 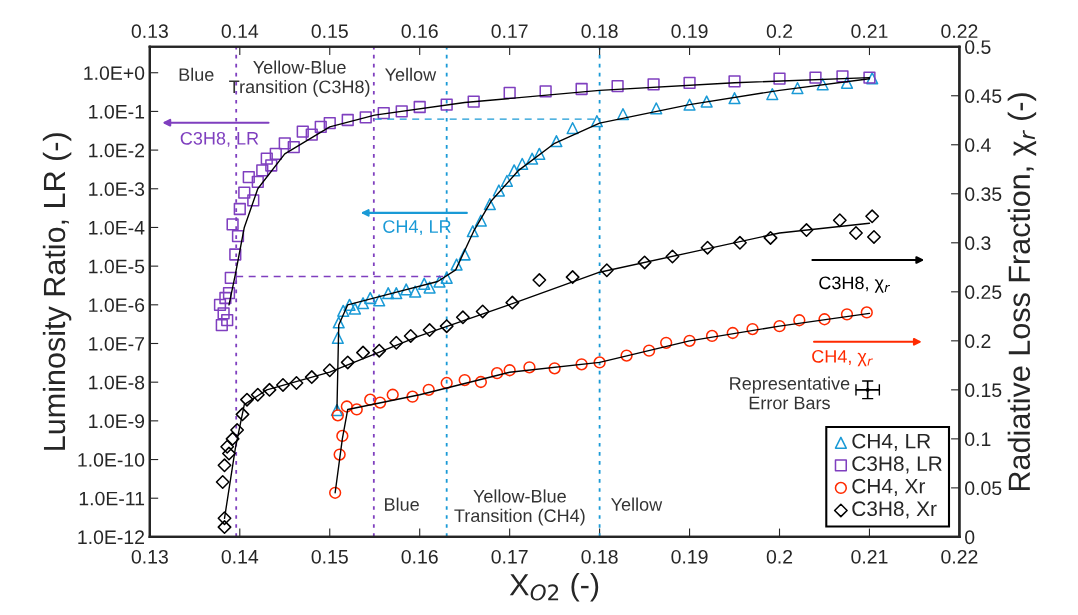 What do you see at coordinates (114, 73) in the screenshot?
I see `y-tick-label: 1.0E+0` at bounding box center [114, 73].